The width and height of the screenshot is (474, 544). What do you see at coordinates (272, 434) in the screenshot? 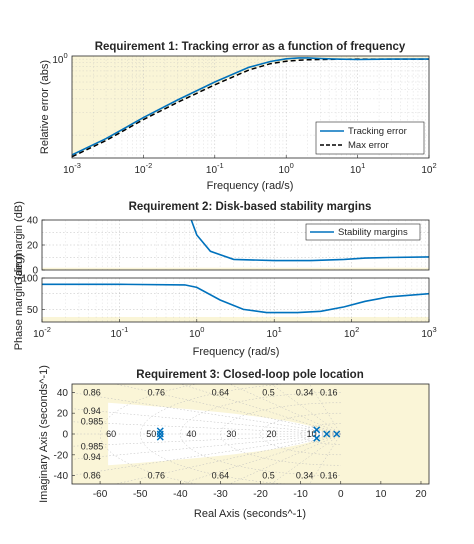
I see `frequency-label: 20` at bounding box center [272, 434].